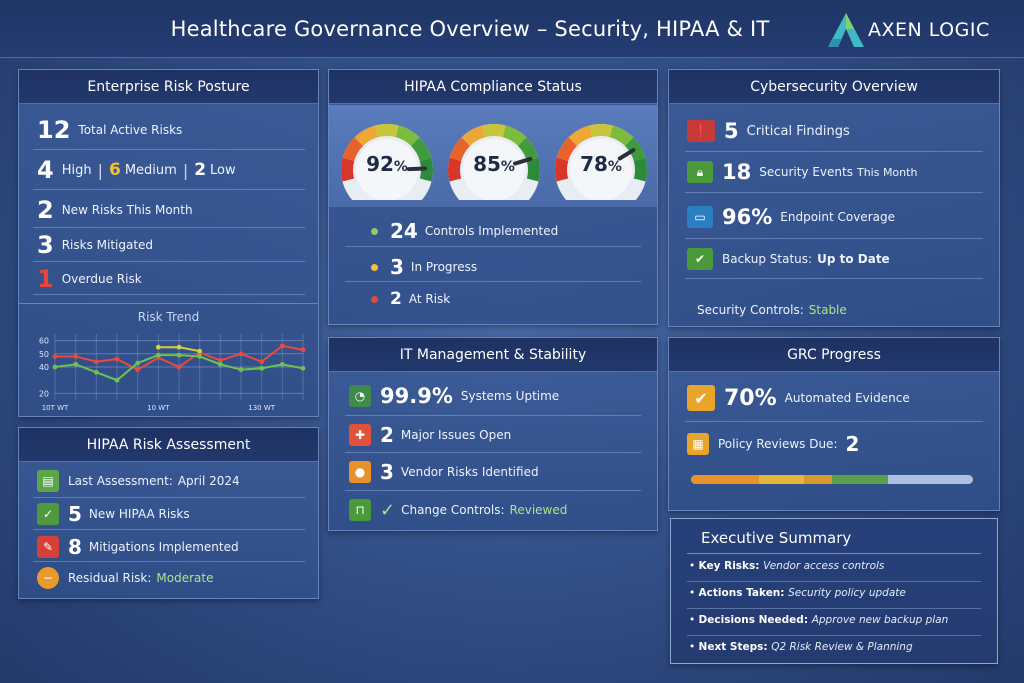 Image resolution: width=1024 pixels, height=683 pixels. Describe the element at coordinates (797, 593) in the screenshot. I see `summary-item: • Actions Taken: Security policy update` at that location.